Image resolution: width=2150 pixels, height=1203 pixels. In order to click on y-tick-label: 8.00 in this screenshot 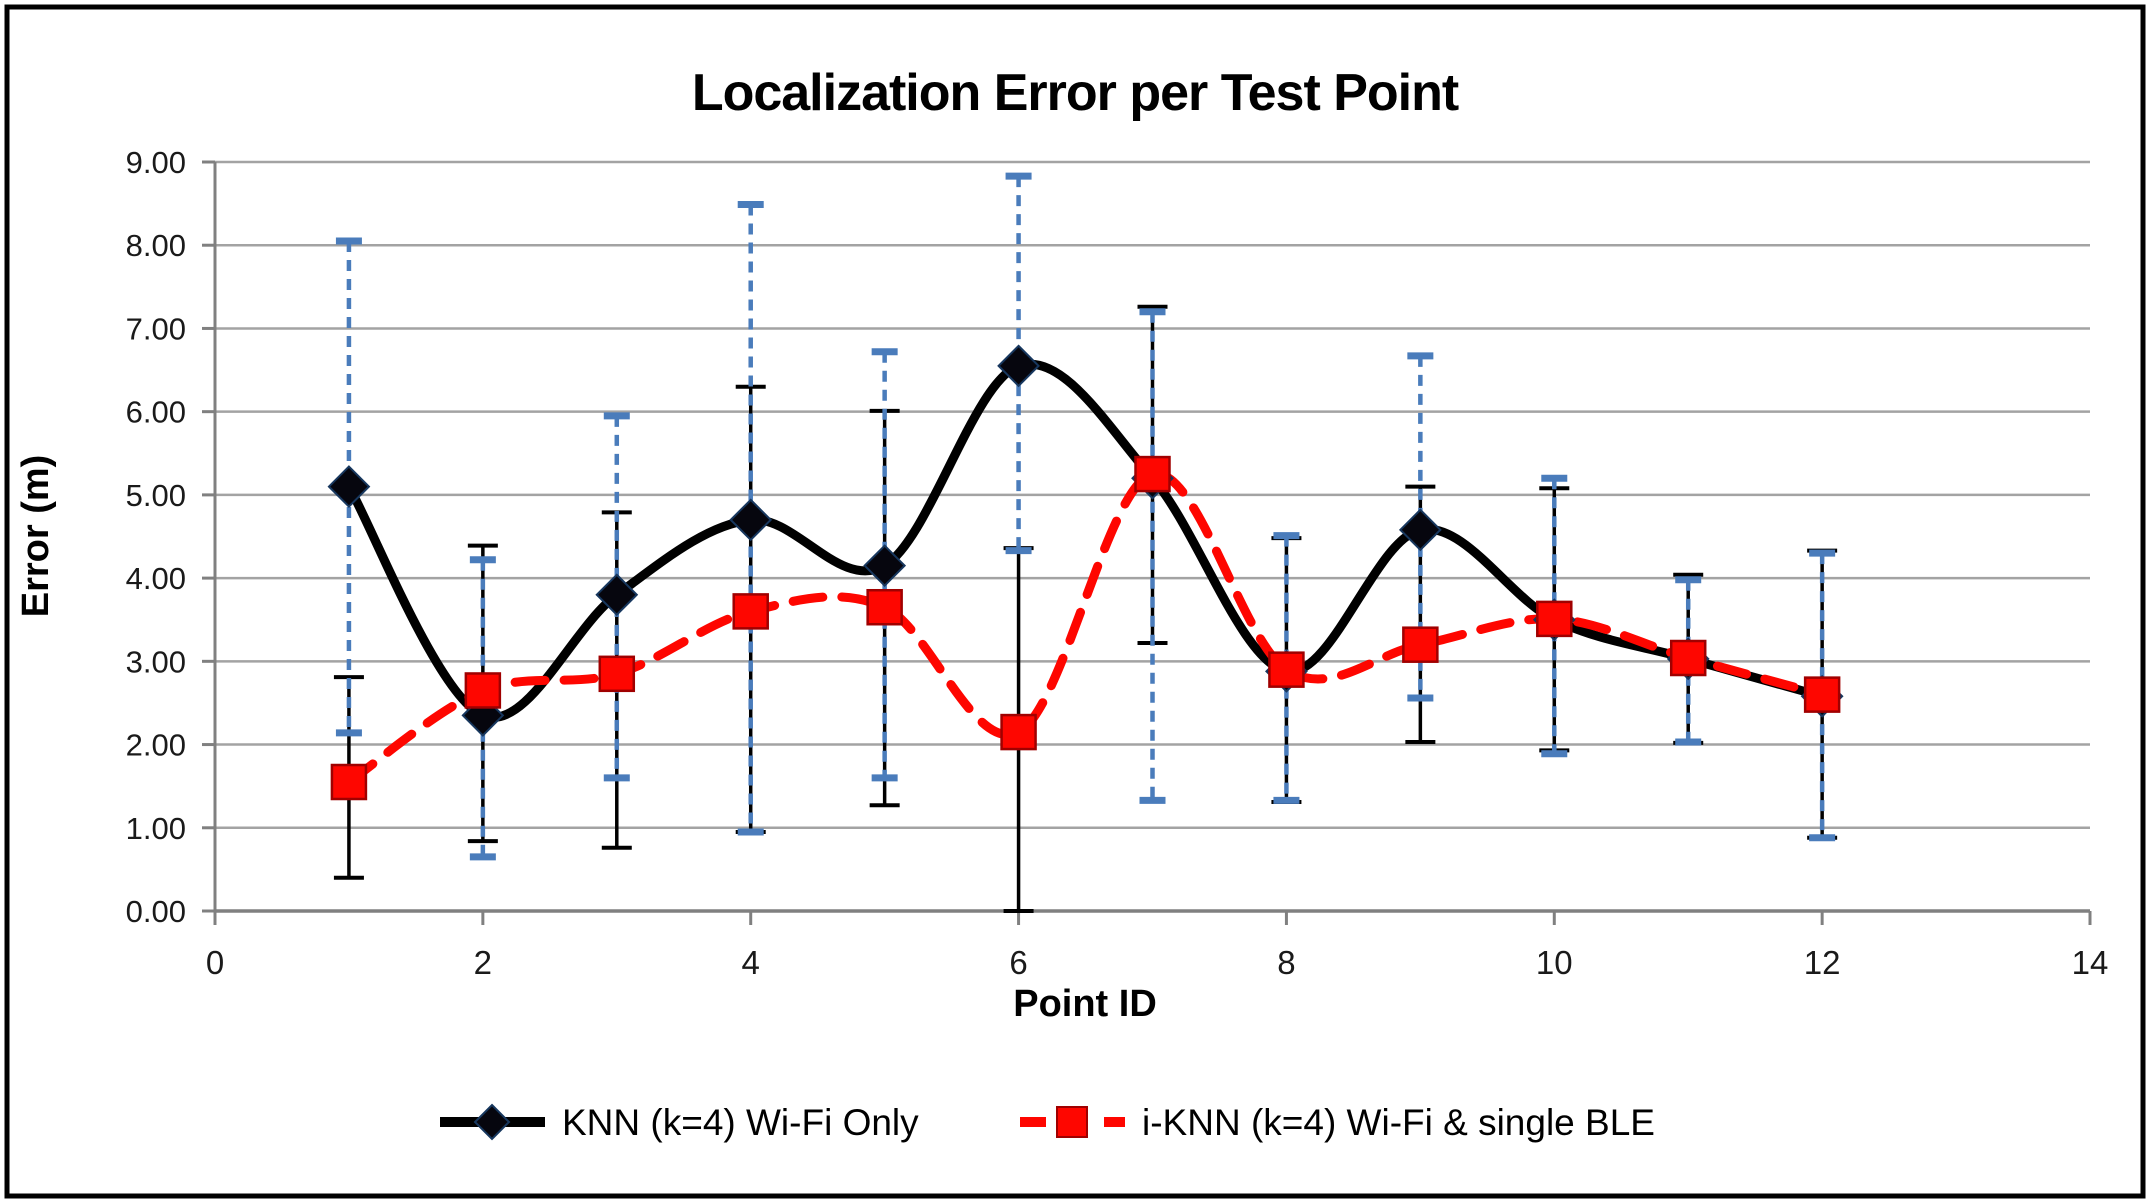, I will do `click(156, 245)`.